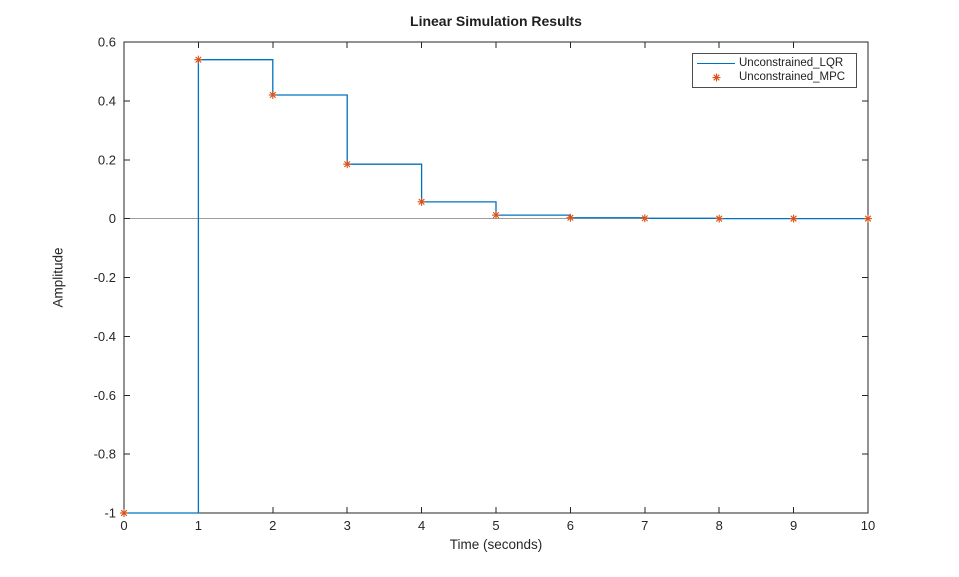 The height and width of the screenshot is (577, 959). Describe the element at coordinates (198, 525) in the screenshot. I see `x-tick-label: 1` at that location.